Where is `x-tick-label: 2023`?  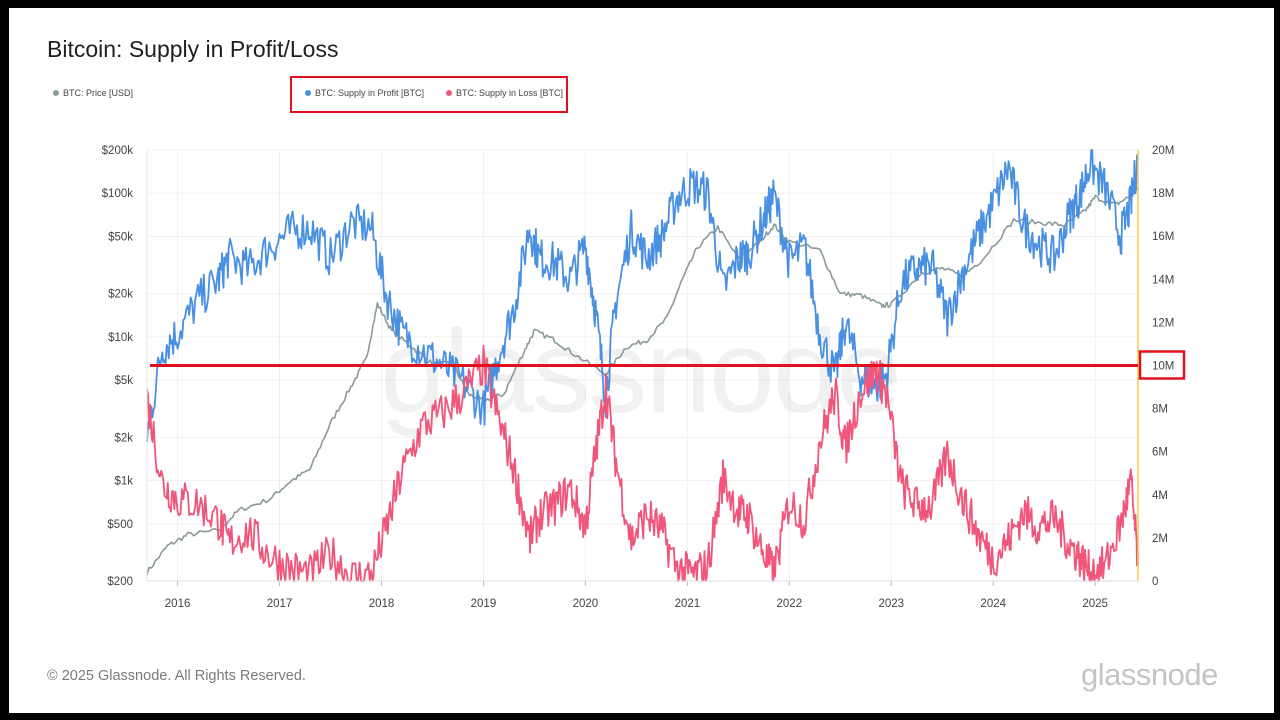 x-tick-label: 2023 is located at coordinates (891, 604).